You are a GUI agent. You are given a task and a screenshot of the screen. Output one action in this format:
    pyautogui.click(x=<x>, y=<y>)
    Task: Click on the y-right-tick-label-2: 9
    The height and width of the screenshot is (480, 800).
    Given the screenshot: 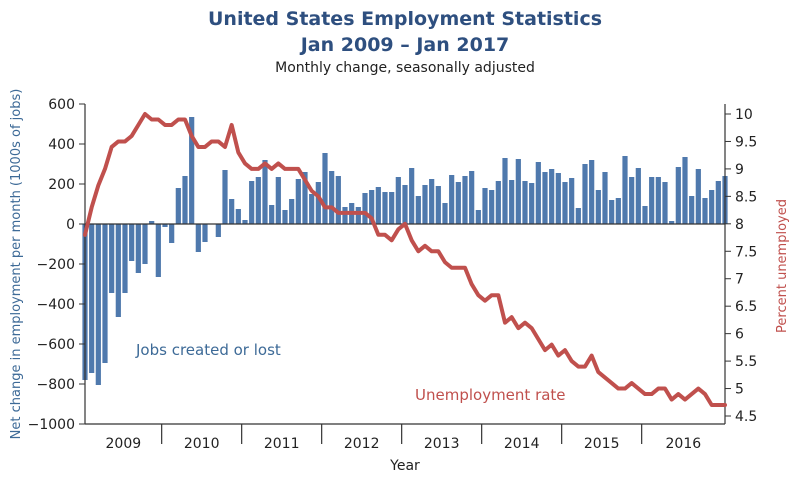 What is the action you would take?
    pyautogui.click(x=739, y=170)
    